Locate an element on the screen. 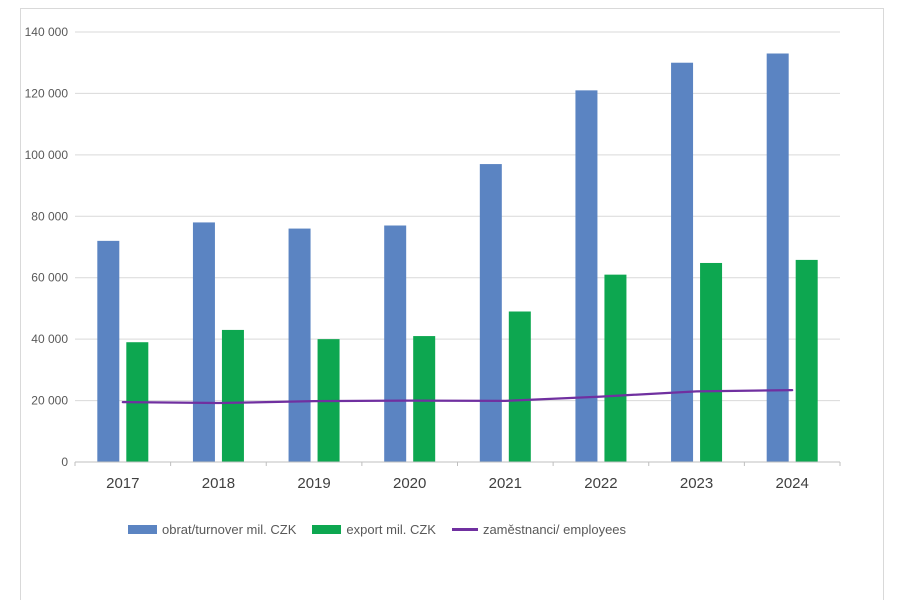  y-tick-label: 60 000 is located at coordinates (49, 278).